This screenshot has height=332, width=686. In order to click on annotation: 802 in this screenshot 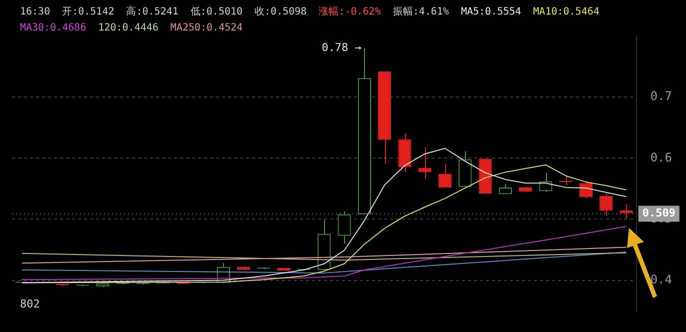, I will do `click(30, 304)`.